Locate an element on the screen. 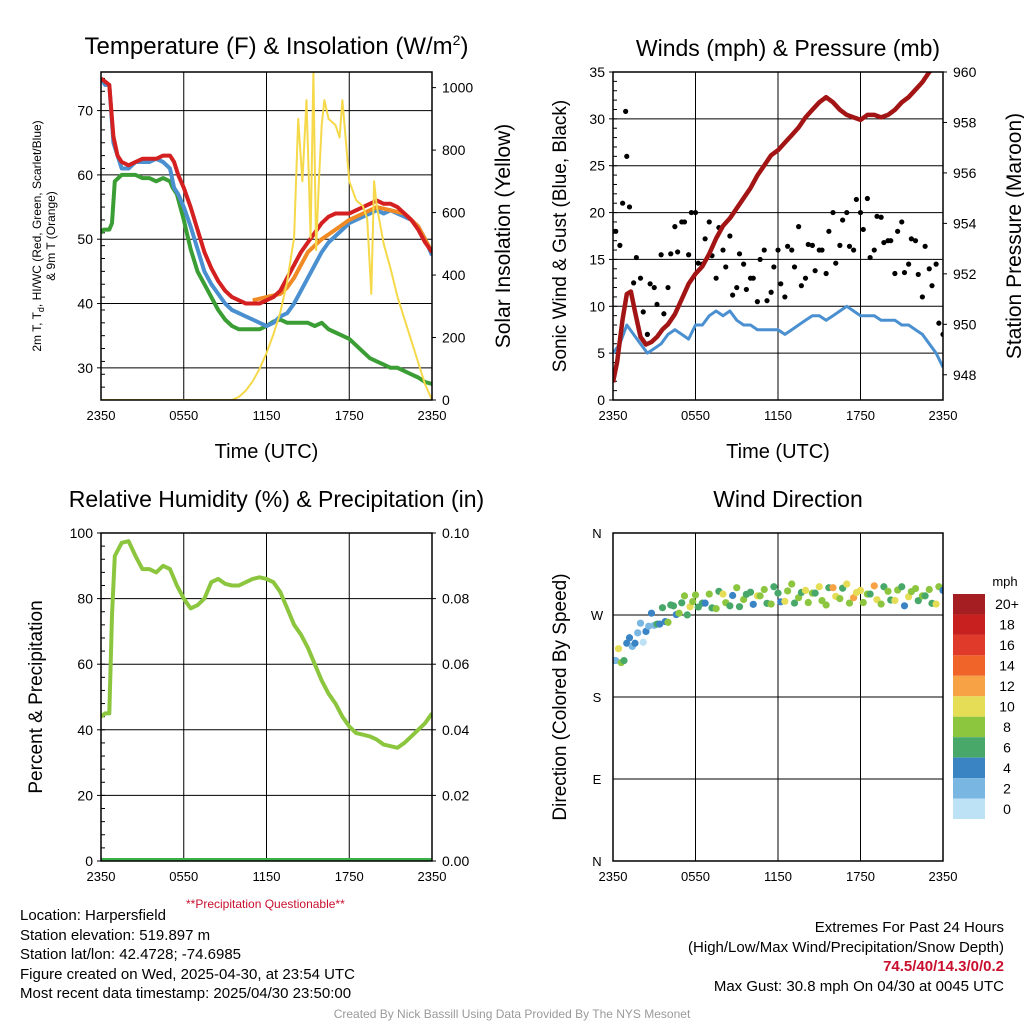  colorbar-label: 10 is located at coordinates (1007, 707).